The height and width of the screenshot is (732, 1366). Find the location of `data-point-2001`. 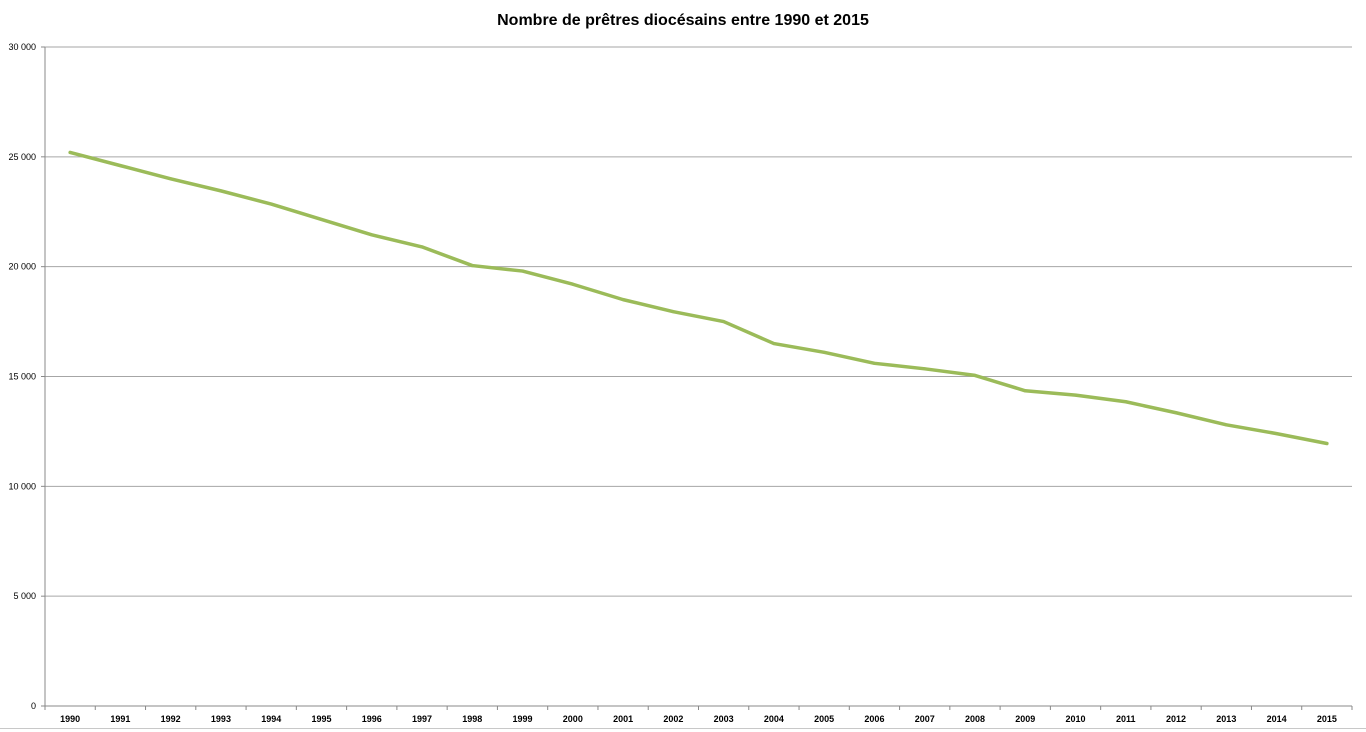

data-point-2001 is located at coordinates (623, 300).